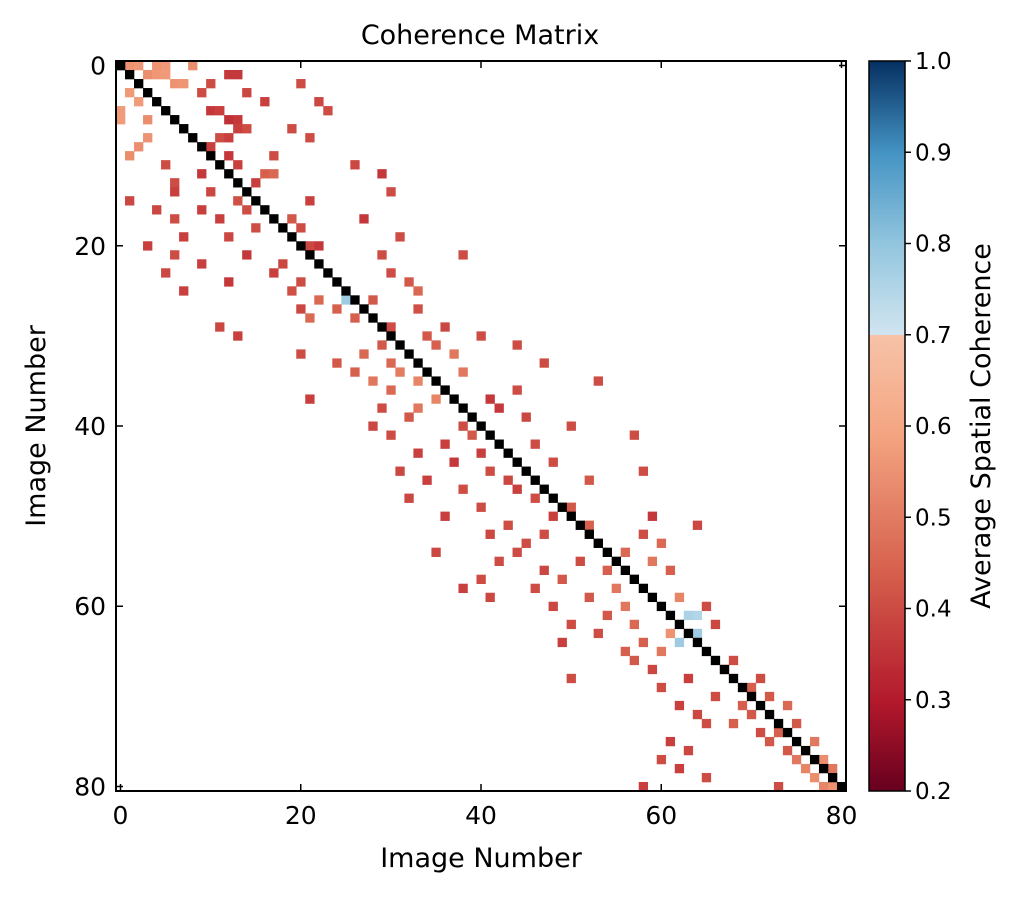 Image resolution: width=1018 pixels, height=899 pixels. What do you see at coordinates (481, 858) in the screenshot?
I see `x-axis-label: Image Number` at bounding box center [481, 858].